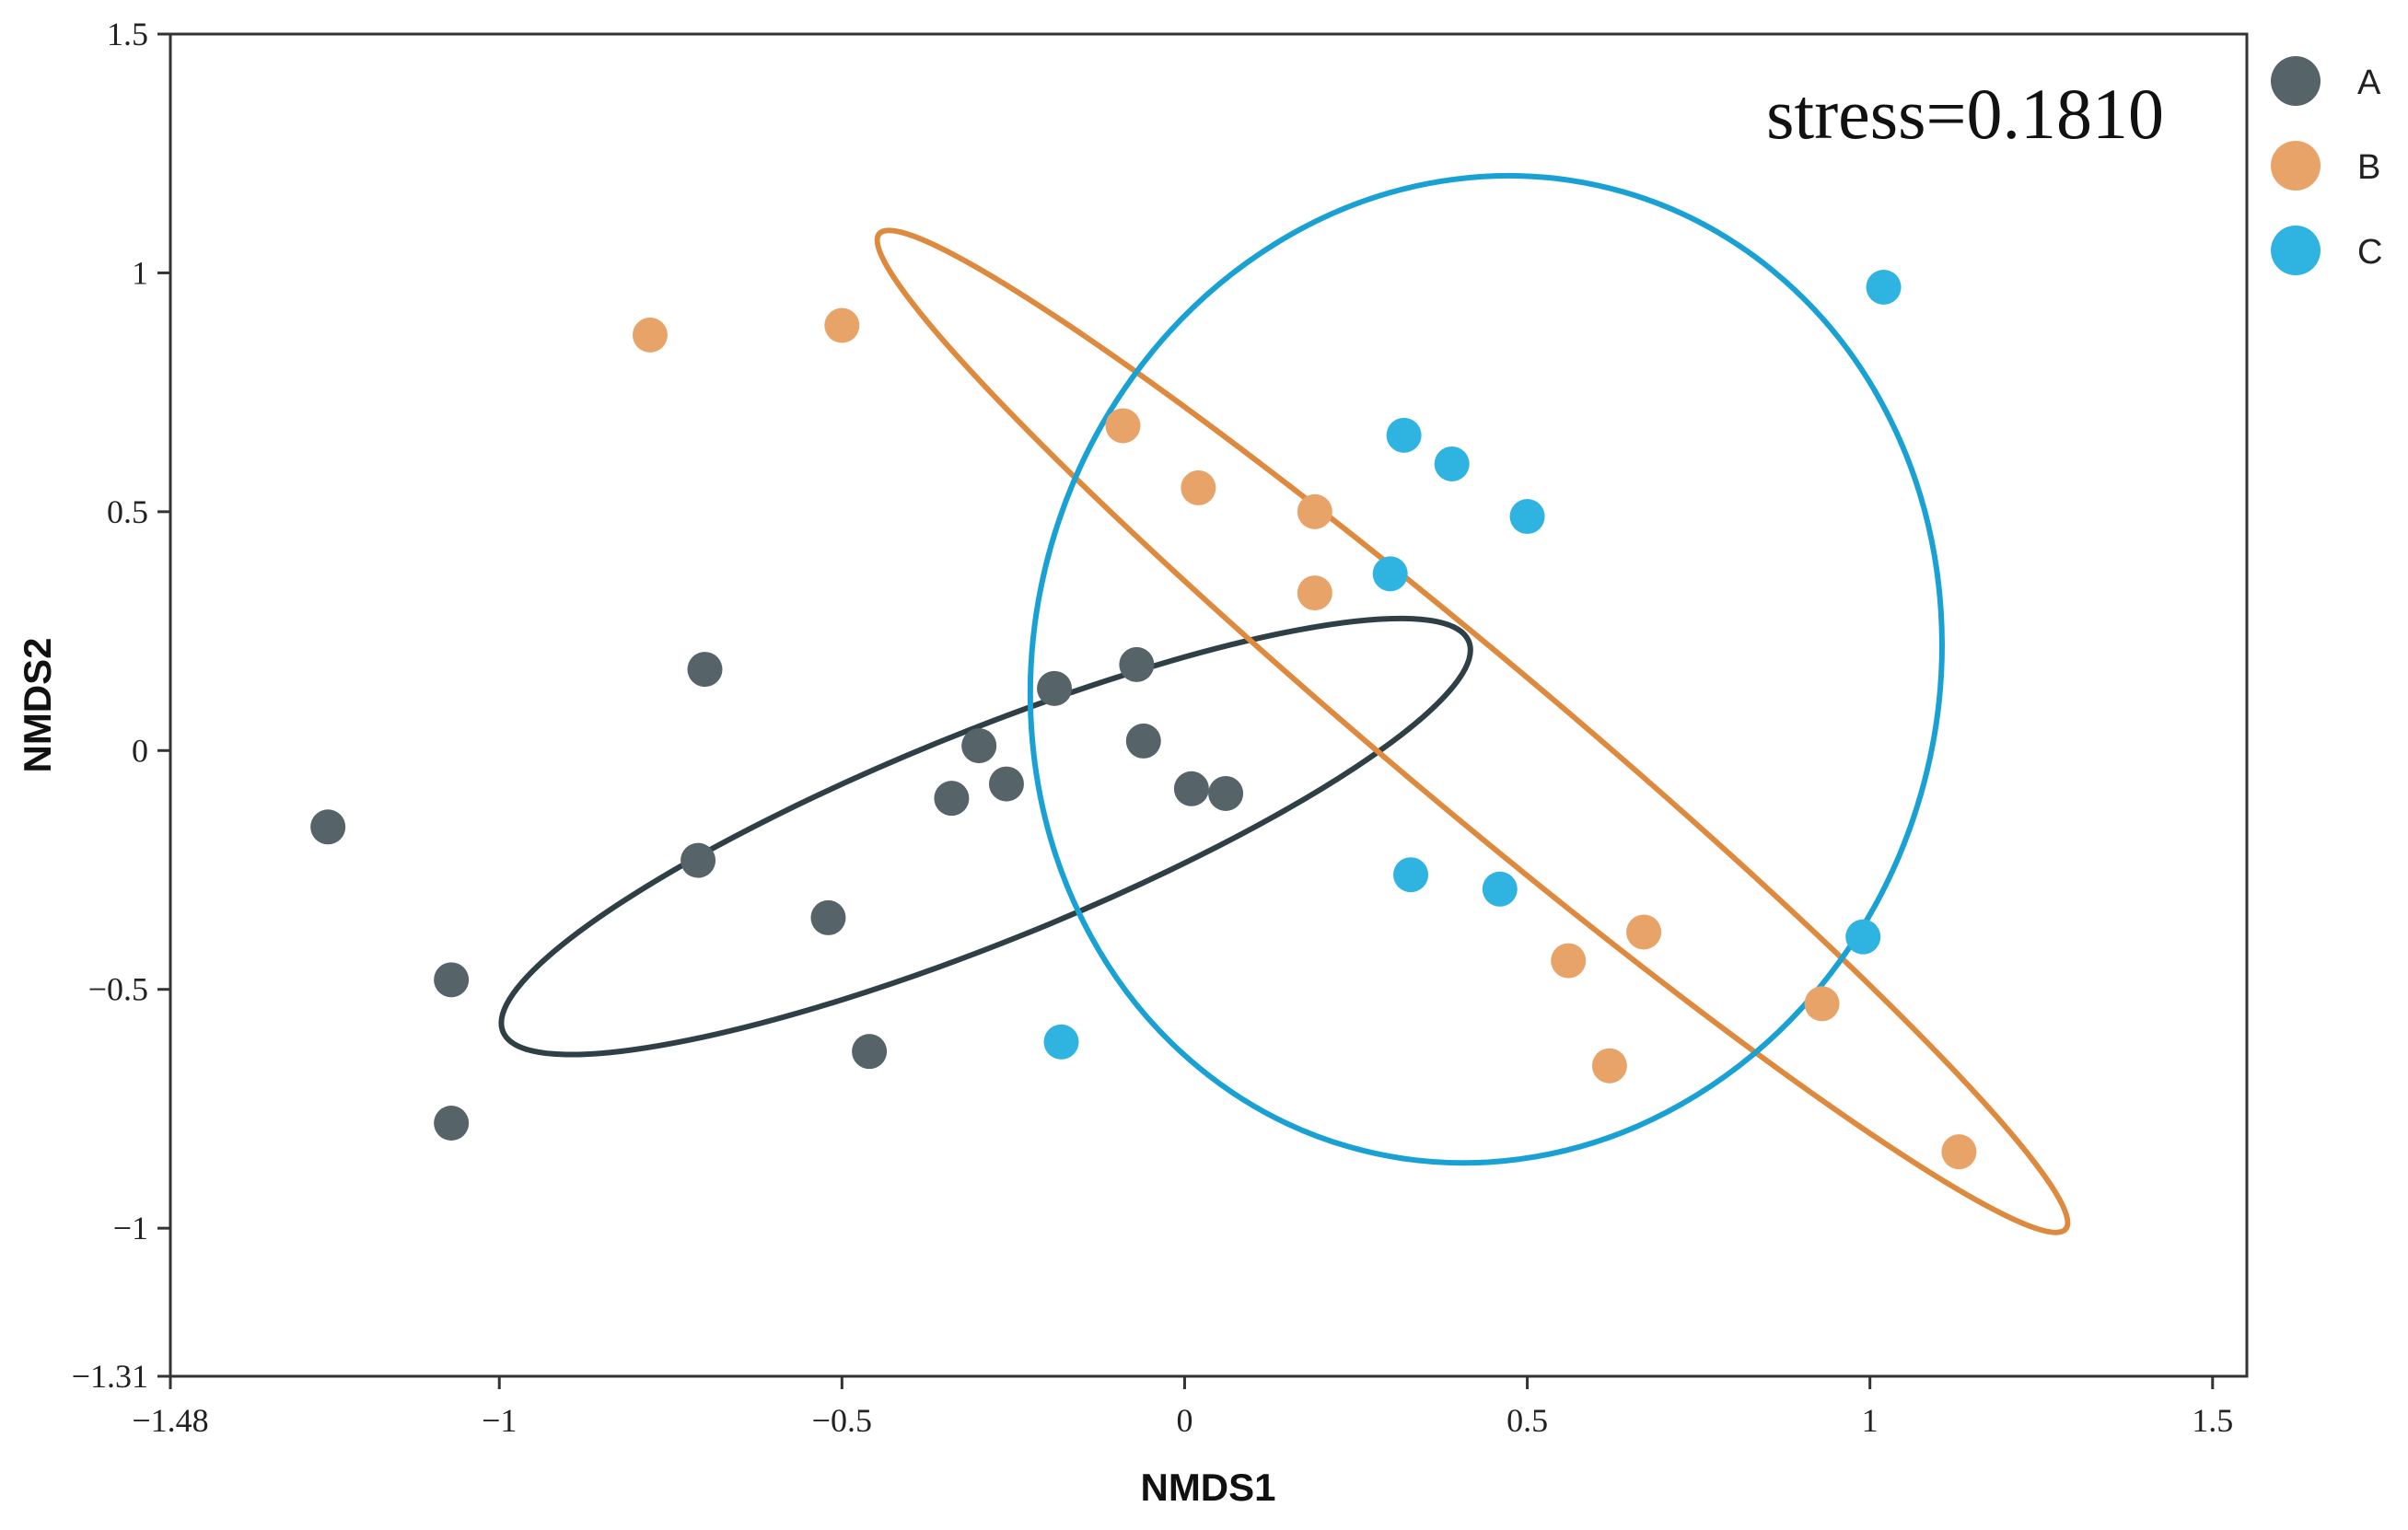 The width and height of the screenshot is (2408, 1530). I want to click on legend-label-a: A, so click(2369, 83).